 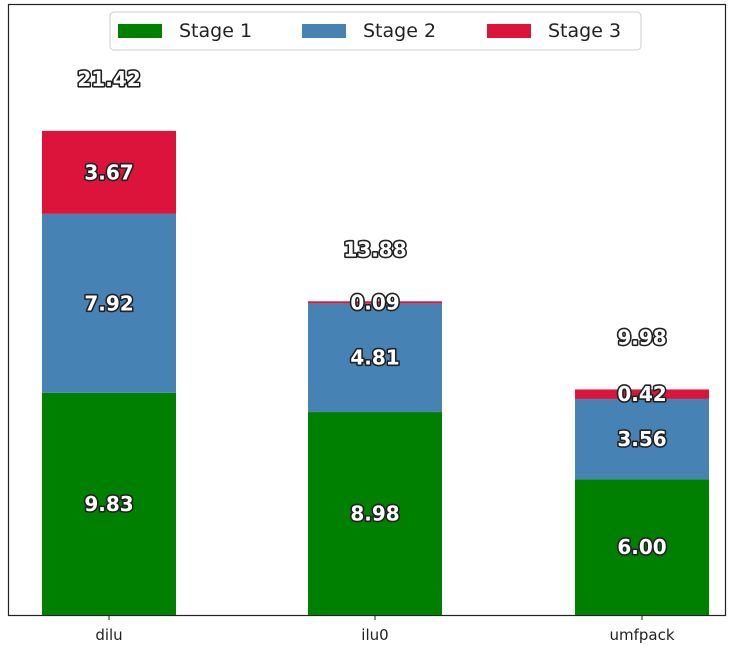 I want to click on total-label-dilu: 21.42, so click(x=108, y=79).